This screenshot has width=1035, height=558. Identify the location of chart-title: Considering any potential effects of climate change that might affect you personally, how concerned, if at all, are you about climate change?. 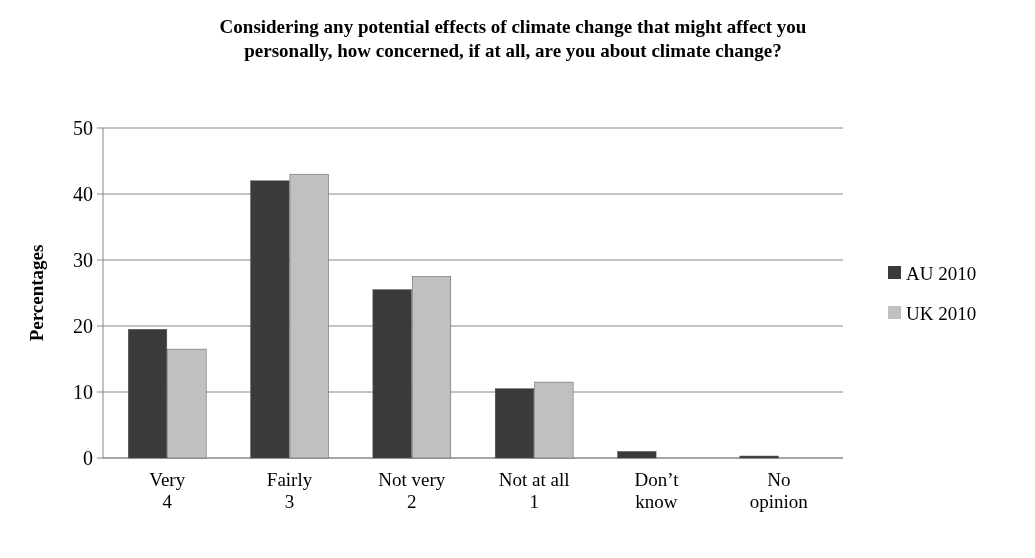
(513, 38).